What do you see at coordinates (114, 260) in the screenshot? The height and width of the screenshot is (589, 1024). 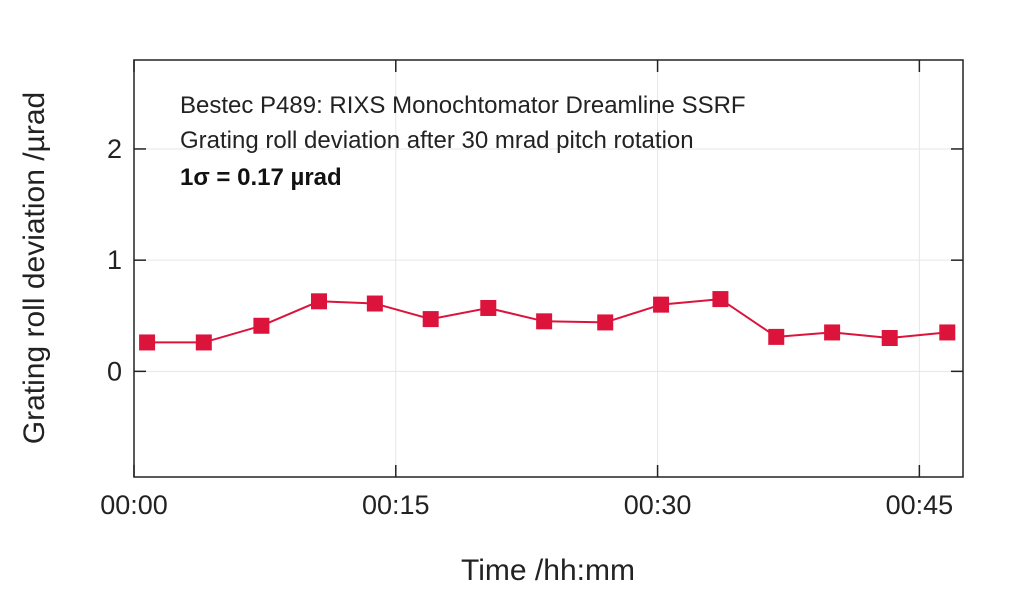 I see `y-tick-label-1: 1` at bounding box center [114, 260].